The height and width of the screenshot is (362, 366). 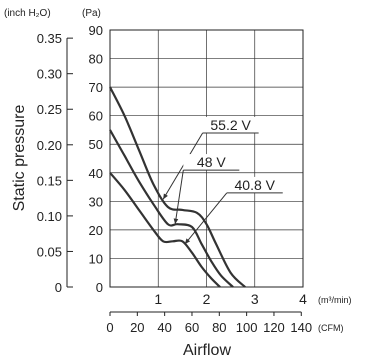 I want to click on cfm-tick-label: 100, so click(x=247, y=327).